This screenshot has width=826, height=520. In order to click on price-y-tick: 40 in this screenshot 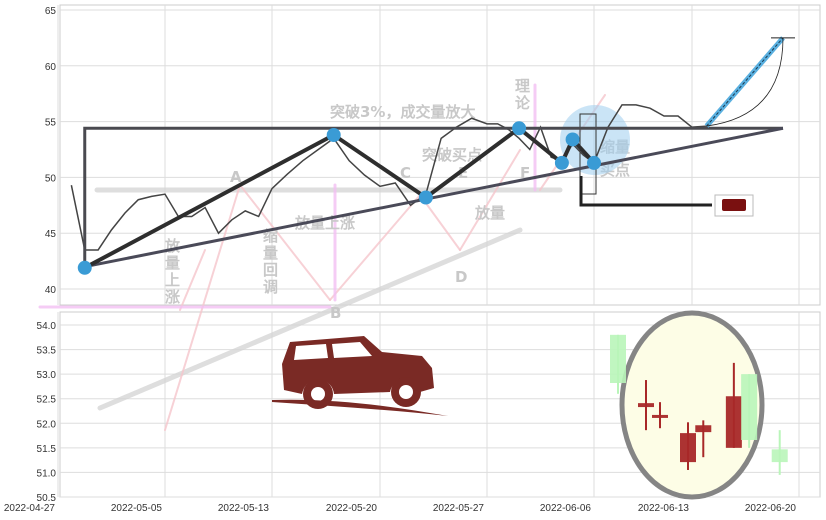, I will do `click(51, 290)`.